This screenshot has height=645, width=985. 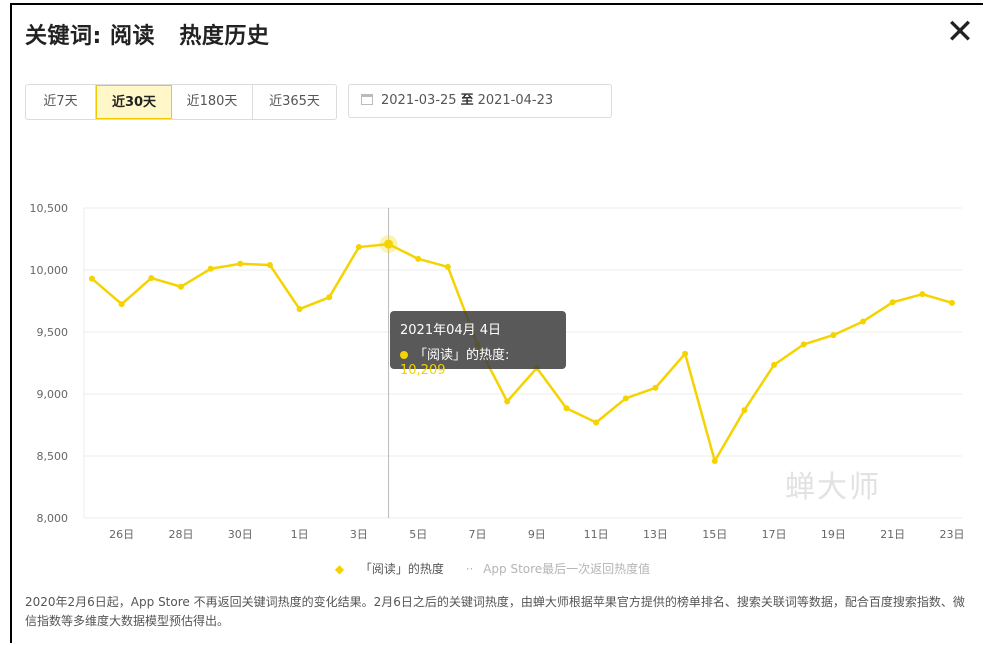 I want to click on x-tick-label: 17日, so click(x=774, y=534).